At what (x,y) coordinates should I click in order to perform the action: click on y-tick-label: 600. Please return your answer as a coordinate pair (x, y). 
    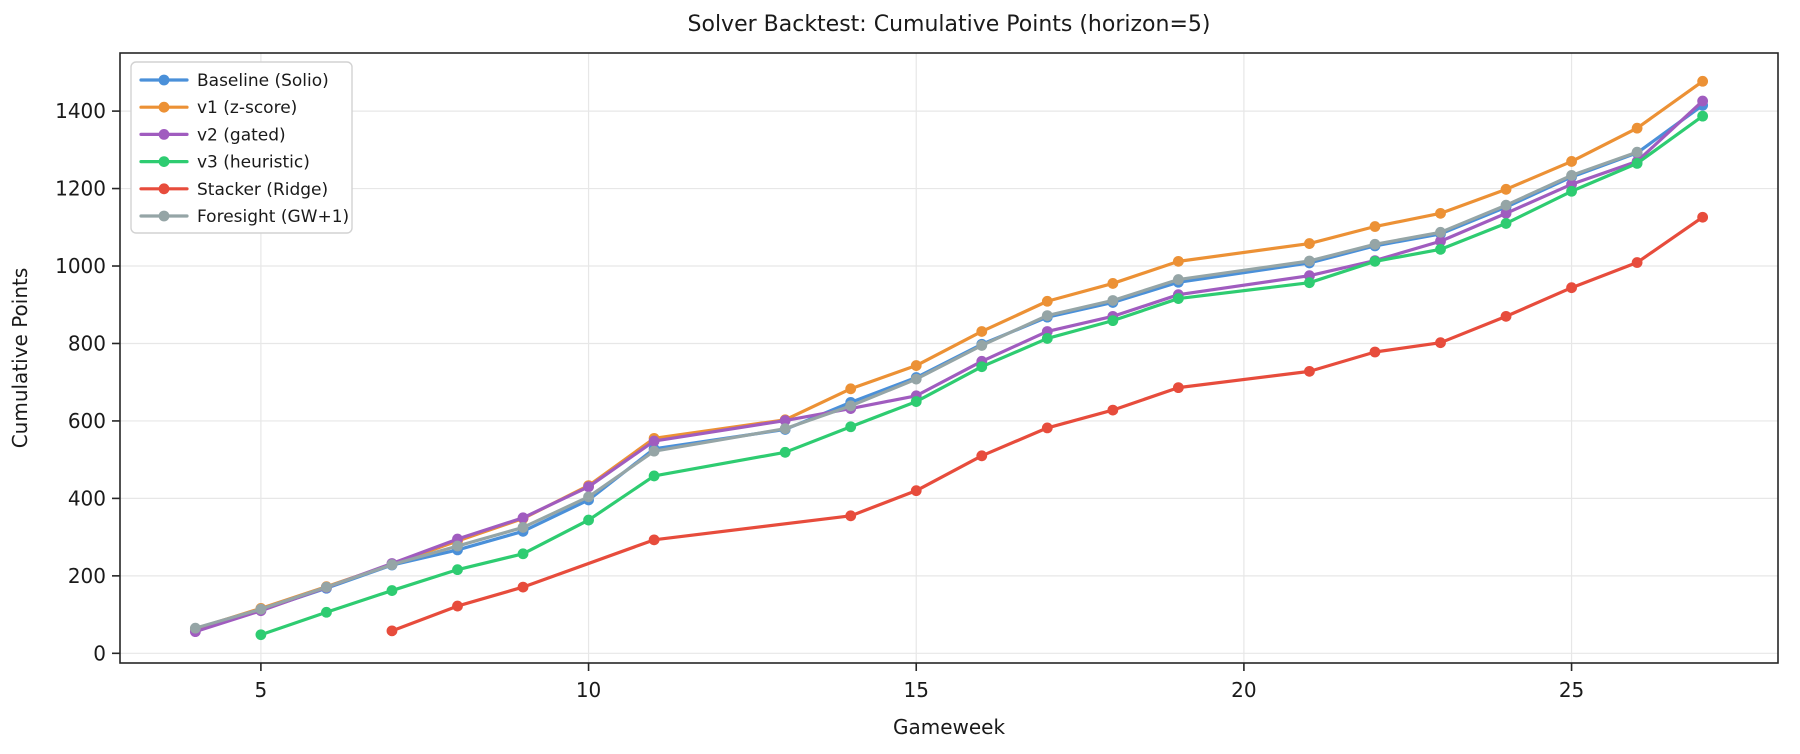
    Looking at the image, I should click on (87, 421).